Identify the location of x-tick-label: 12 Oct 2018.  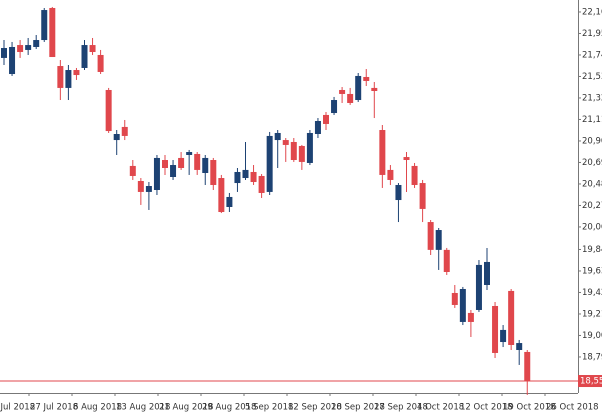
(486, 408).